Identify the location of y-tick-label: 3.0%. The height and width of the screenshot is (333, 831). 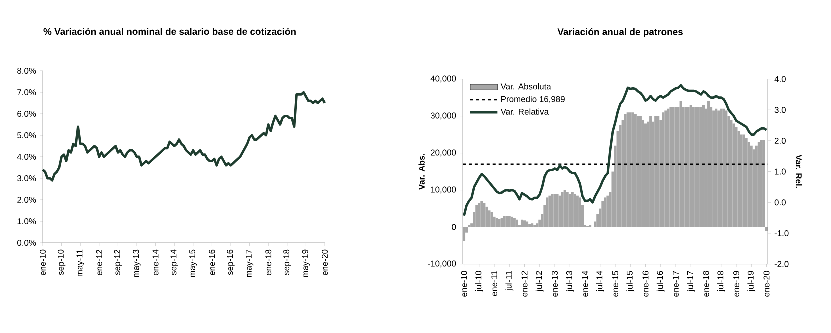
(27, 179).